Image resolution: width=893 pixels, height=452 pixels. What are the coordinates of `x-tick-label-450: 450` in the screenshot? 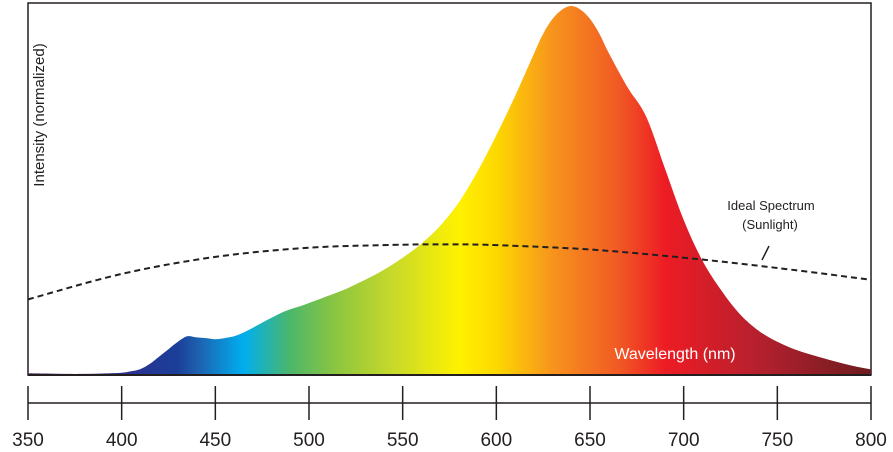 It's located at (215, 440).